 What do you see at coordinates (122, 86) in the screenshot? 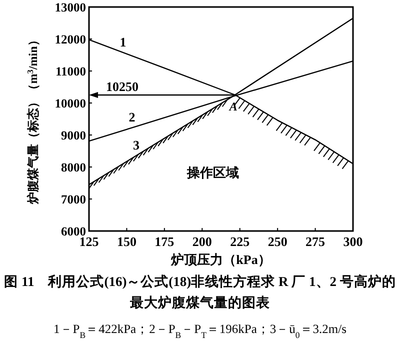
I see `annotation: 10250` at bounding box center [122, 86].